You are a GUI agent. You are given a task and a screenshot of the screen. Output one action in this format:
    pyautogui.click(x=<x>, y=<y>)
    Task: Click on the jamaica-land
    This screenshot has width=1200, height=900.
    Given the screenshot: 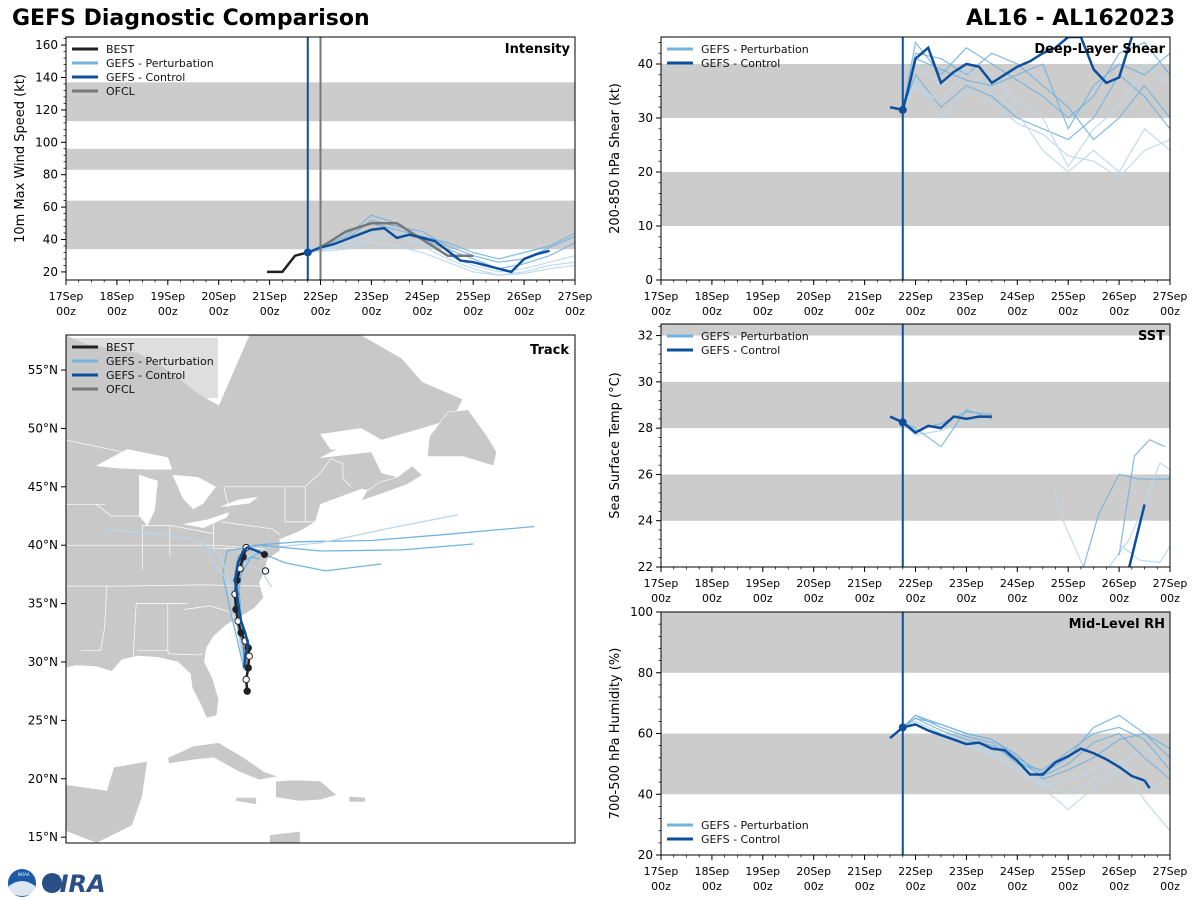 What is the action you would take?
    pyautogui.click(x=246, y=801)
    